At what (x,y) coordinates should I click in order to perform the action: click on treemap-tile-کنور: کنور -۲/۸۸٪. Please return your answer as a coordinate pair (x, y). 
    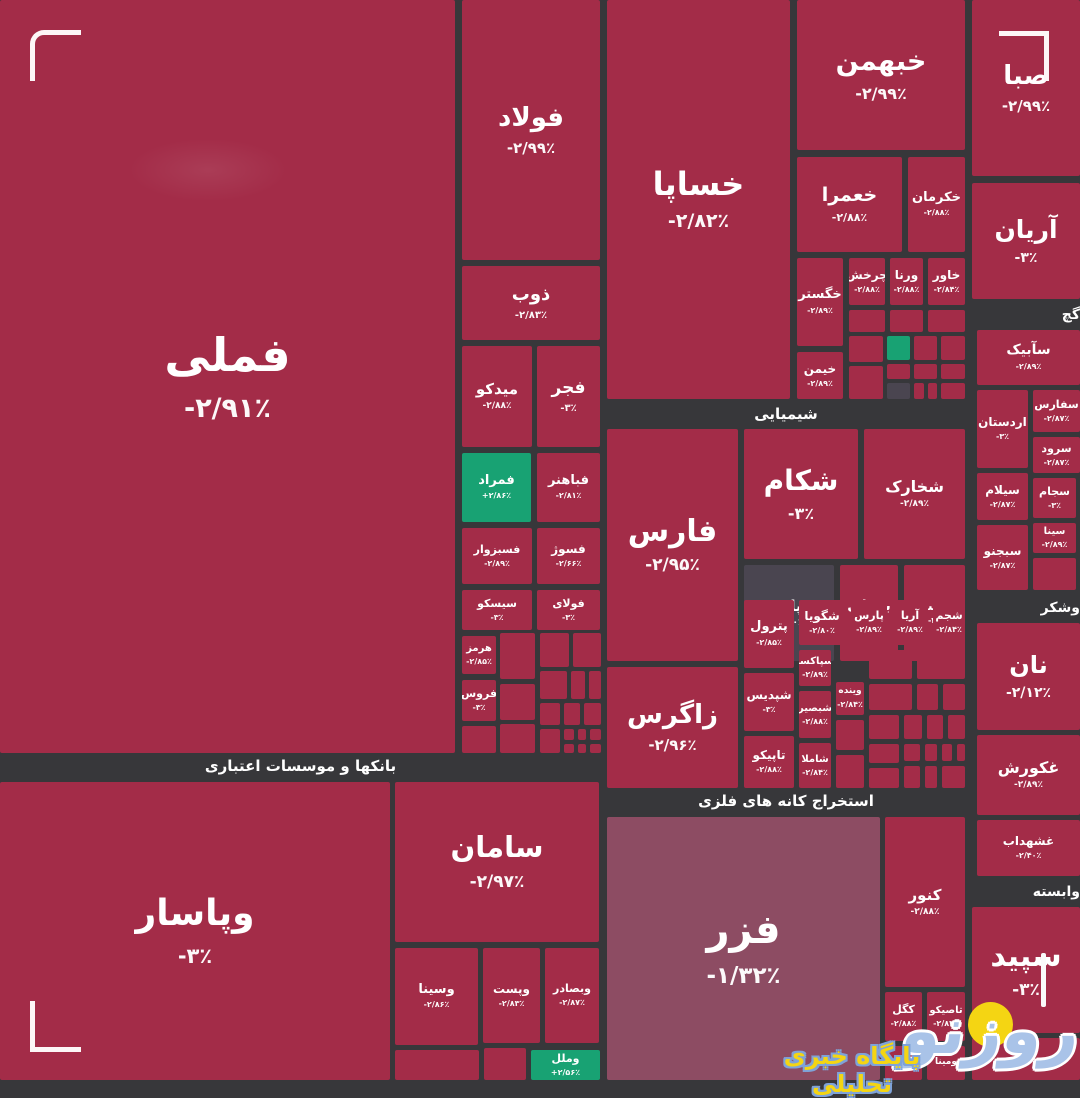
    Looking at the image, I should click on (925, 902).